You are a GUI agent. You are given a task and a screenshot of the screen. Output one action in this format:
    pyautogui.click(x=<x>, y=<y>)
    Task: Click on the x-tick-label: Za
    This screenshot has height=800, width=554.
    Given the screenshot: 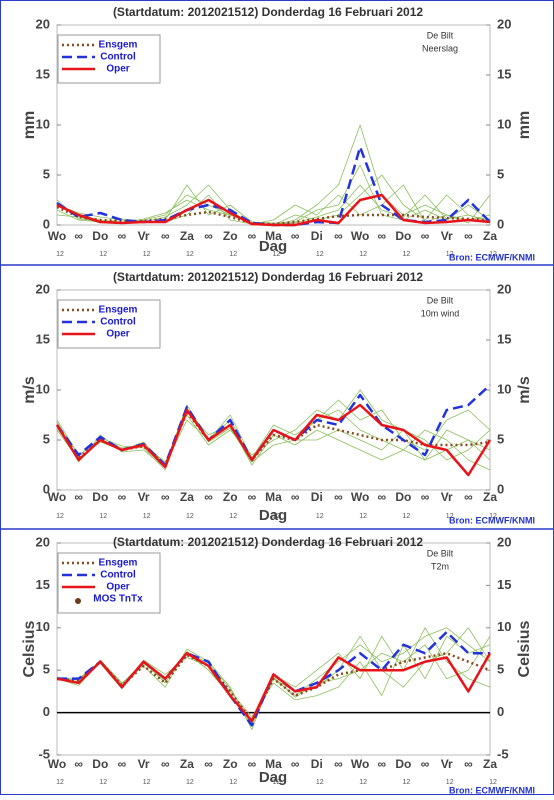 What is the action you would take?
    pyautogui.click(x=187, y=236)
    